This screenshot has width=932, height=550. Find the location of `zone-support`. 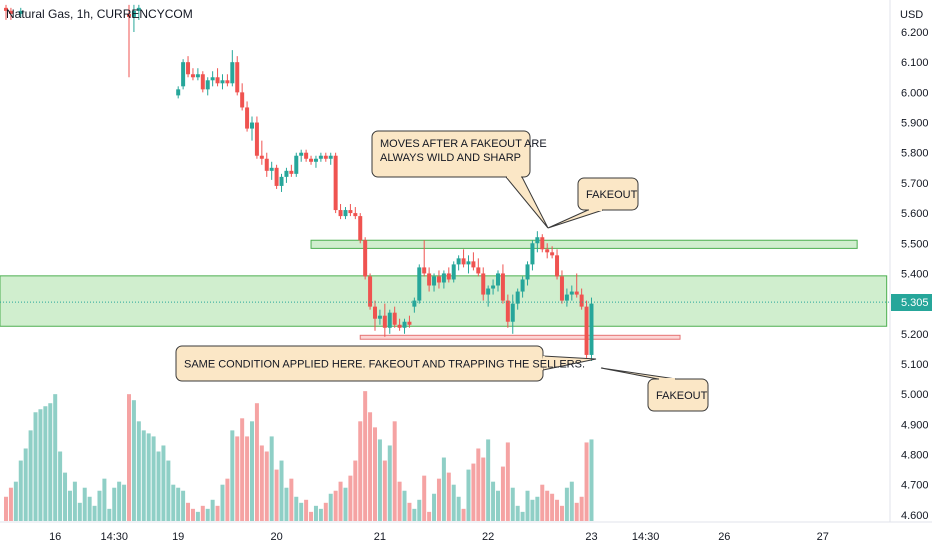

zone-support is located at coordinates (520, 337).